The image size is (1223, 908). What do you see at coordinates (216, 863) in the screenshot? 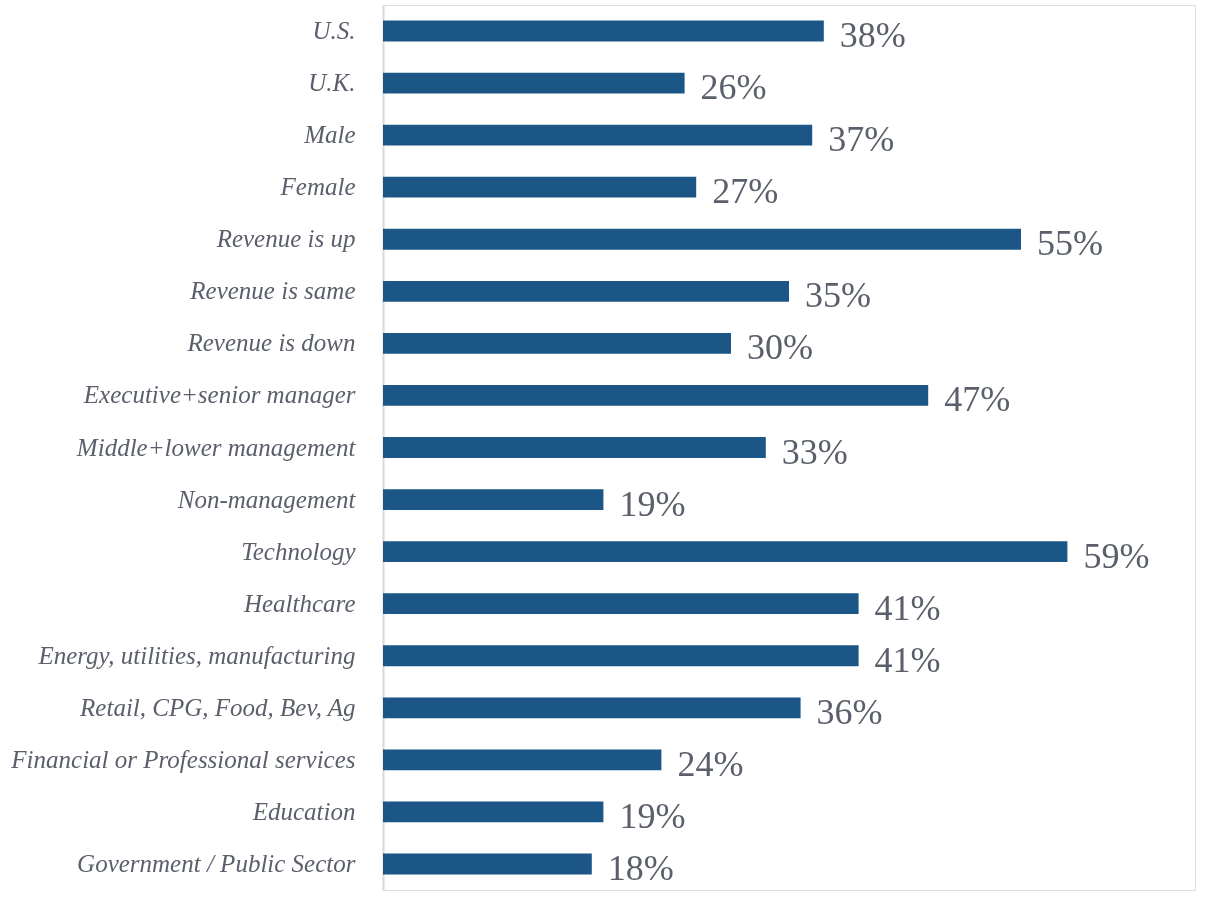
I see `y-tick-label: Government / Public Sector` at bounding box center [216, 863].